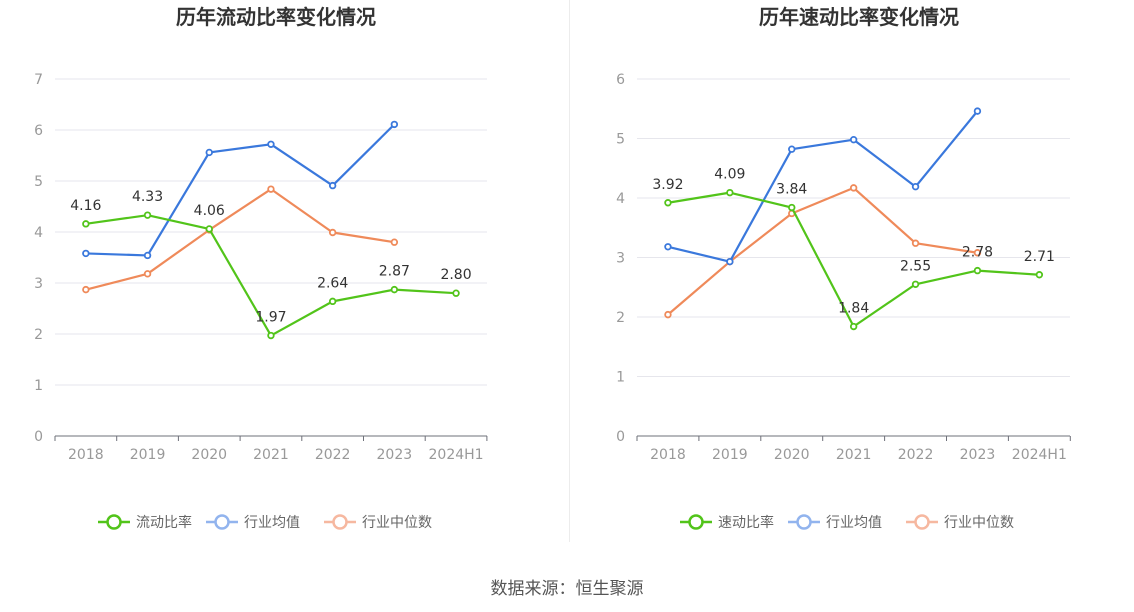 Image resolution: width=1134 pixels, height=612 pixels. I want to click on data-label: 3.92, so click(667, 185).